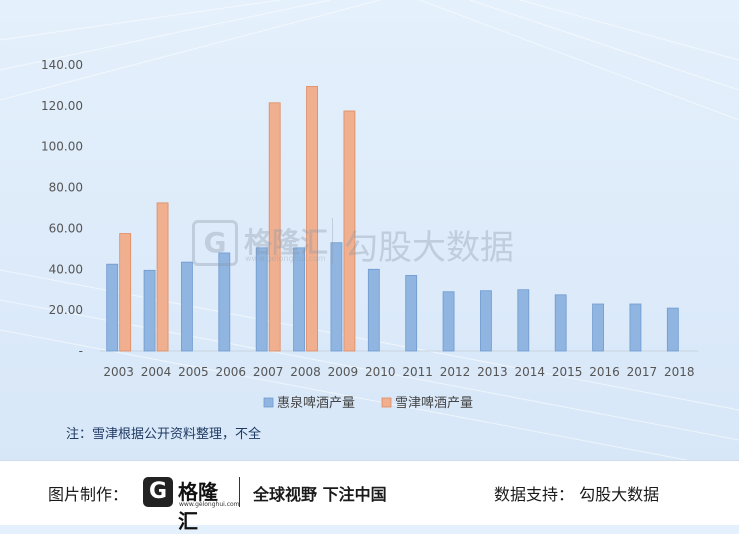 The height and width of the screenshot is (534, 739). What do you see at coordinates (349, 231) in the screenshot?
I see `bar-xuejin-2009` at bounding box center [349, 231].